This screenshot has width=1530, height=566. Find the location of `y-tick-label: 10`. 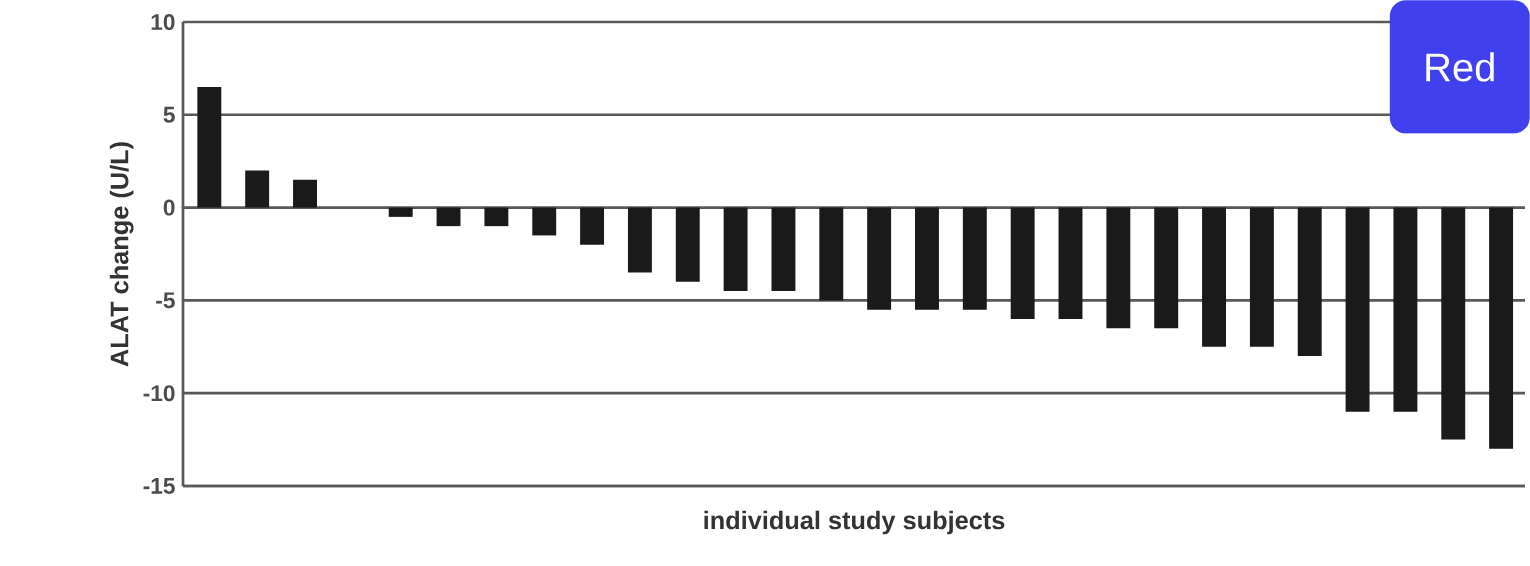

y-tick-label: 10 is located at coordinates (163, 22).